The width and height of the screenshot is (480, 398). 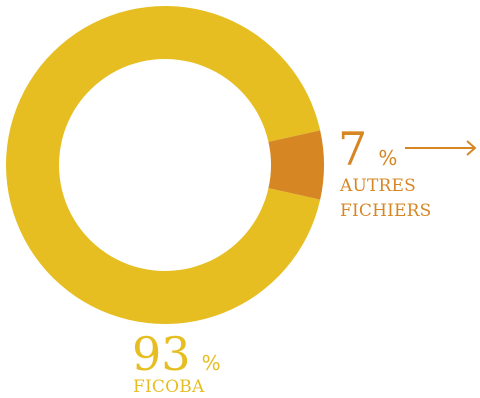 I want to click on slice-autres-fichiers, so click(x=296, y=165).